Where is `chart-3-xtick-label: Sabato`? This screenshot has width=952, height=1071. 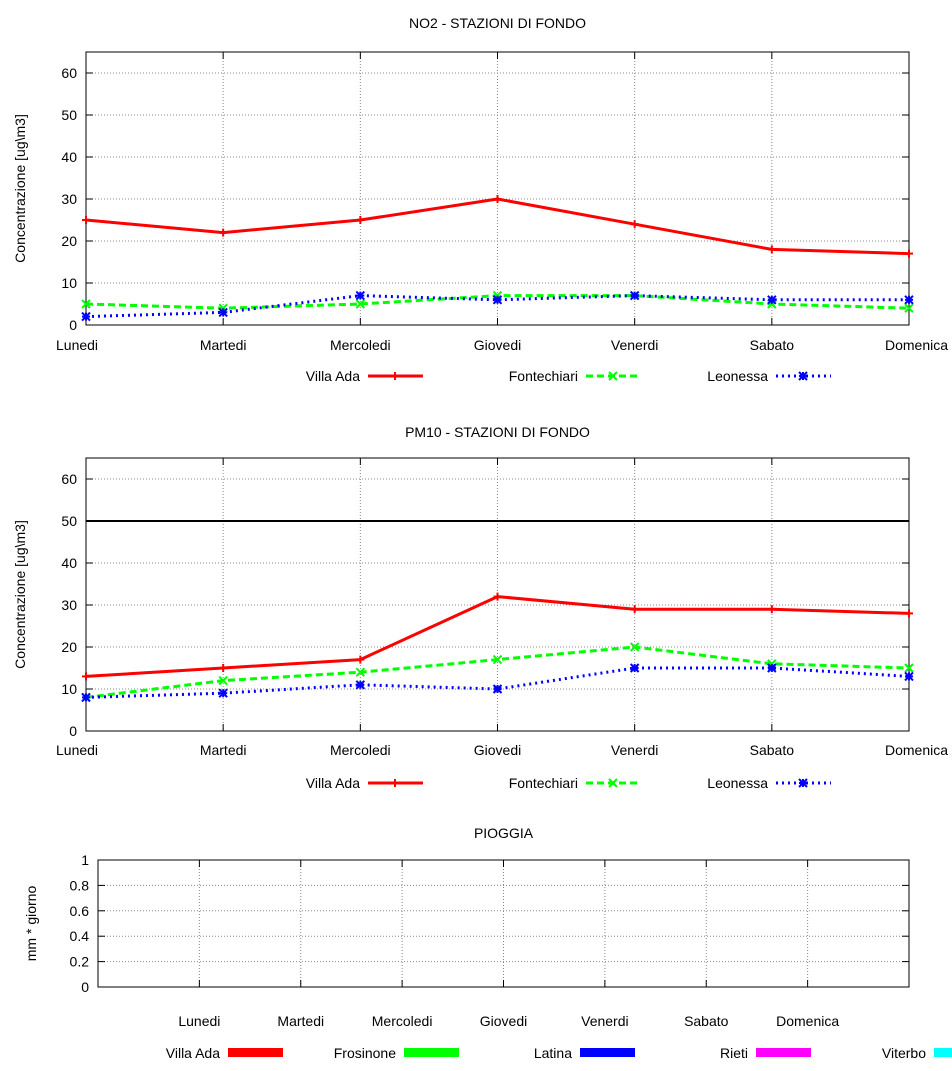 chart-3-xtick-label: Sabato is located at coordinates (706, 1021).